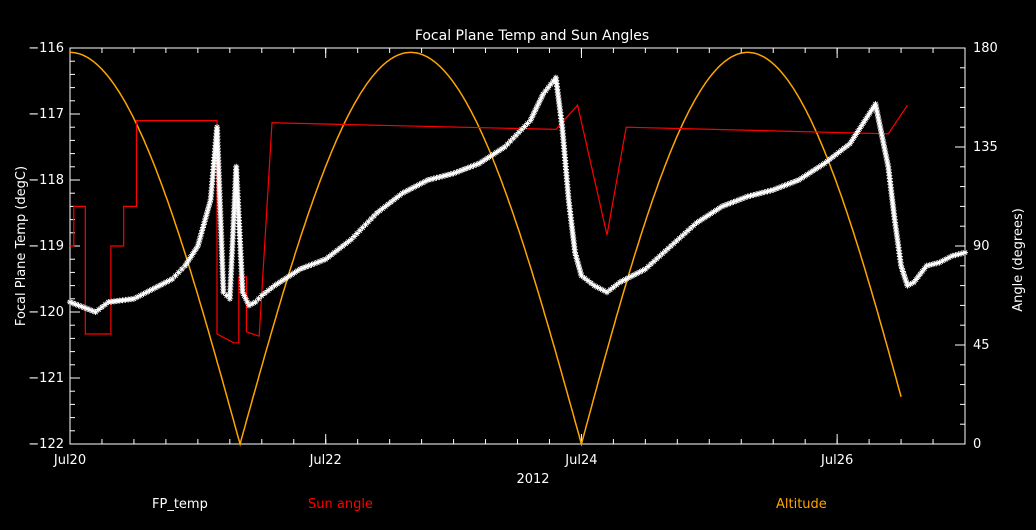 This screenshot has width=1036, height=530. I want to click on legend-label-altitude: Altitude, so click(801, 504).